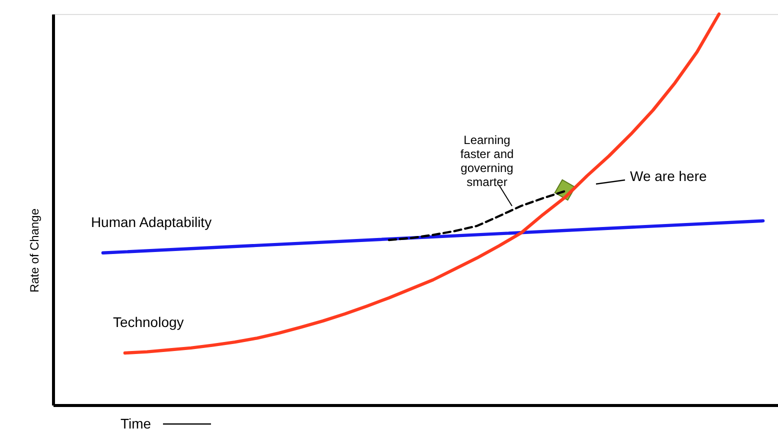 The height and width of the screenshot is (432, 778). Describe the element at coordinates (487, 161) in the screenshot. I see `annotation: Learning faster and governing smarter` at that location.